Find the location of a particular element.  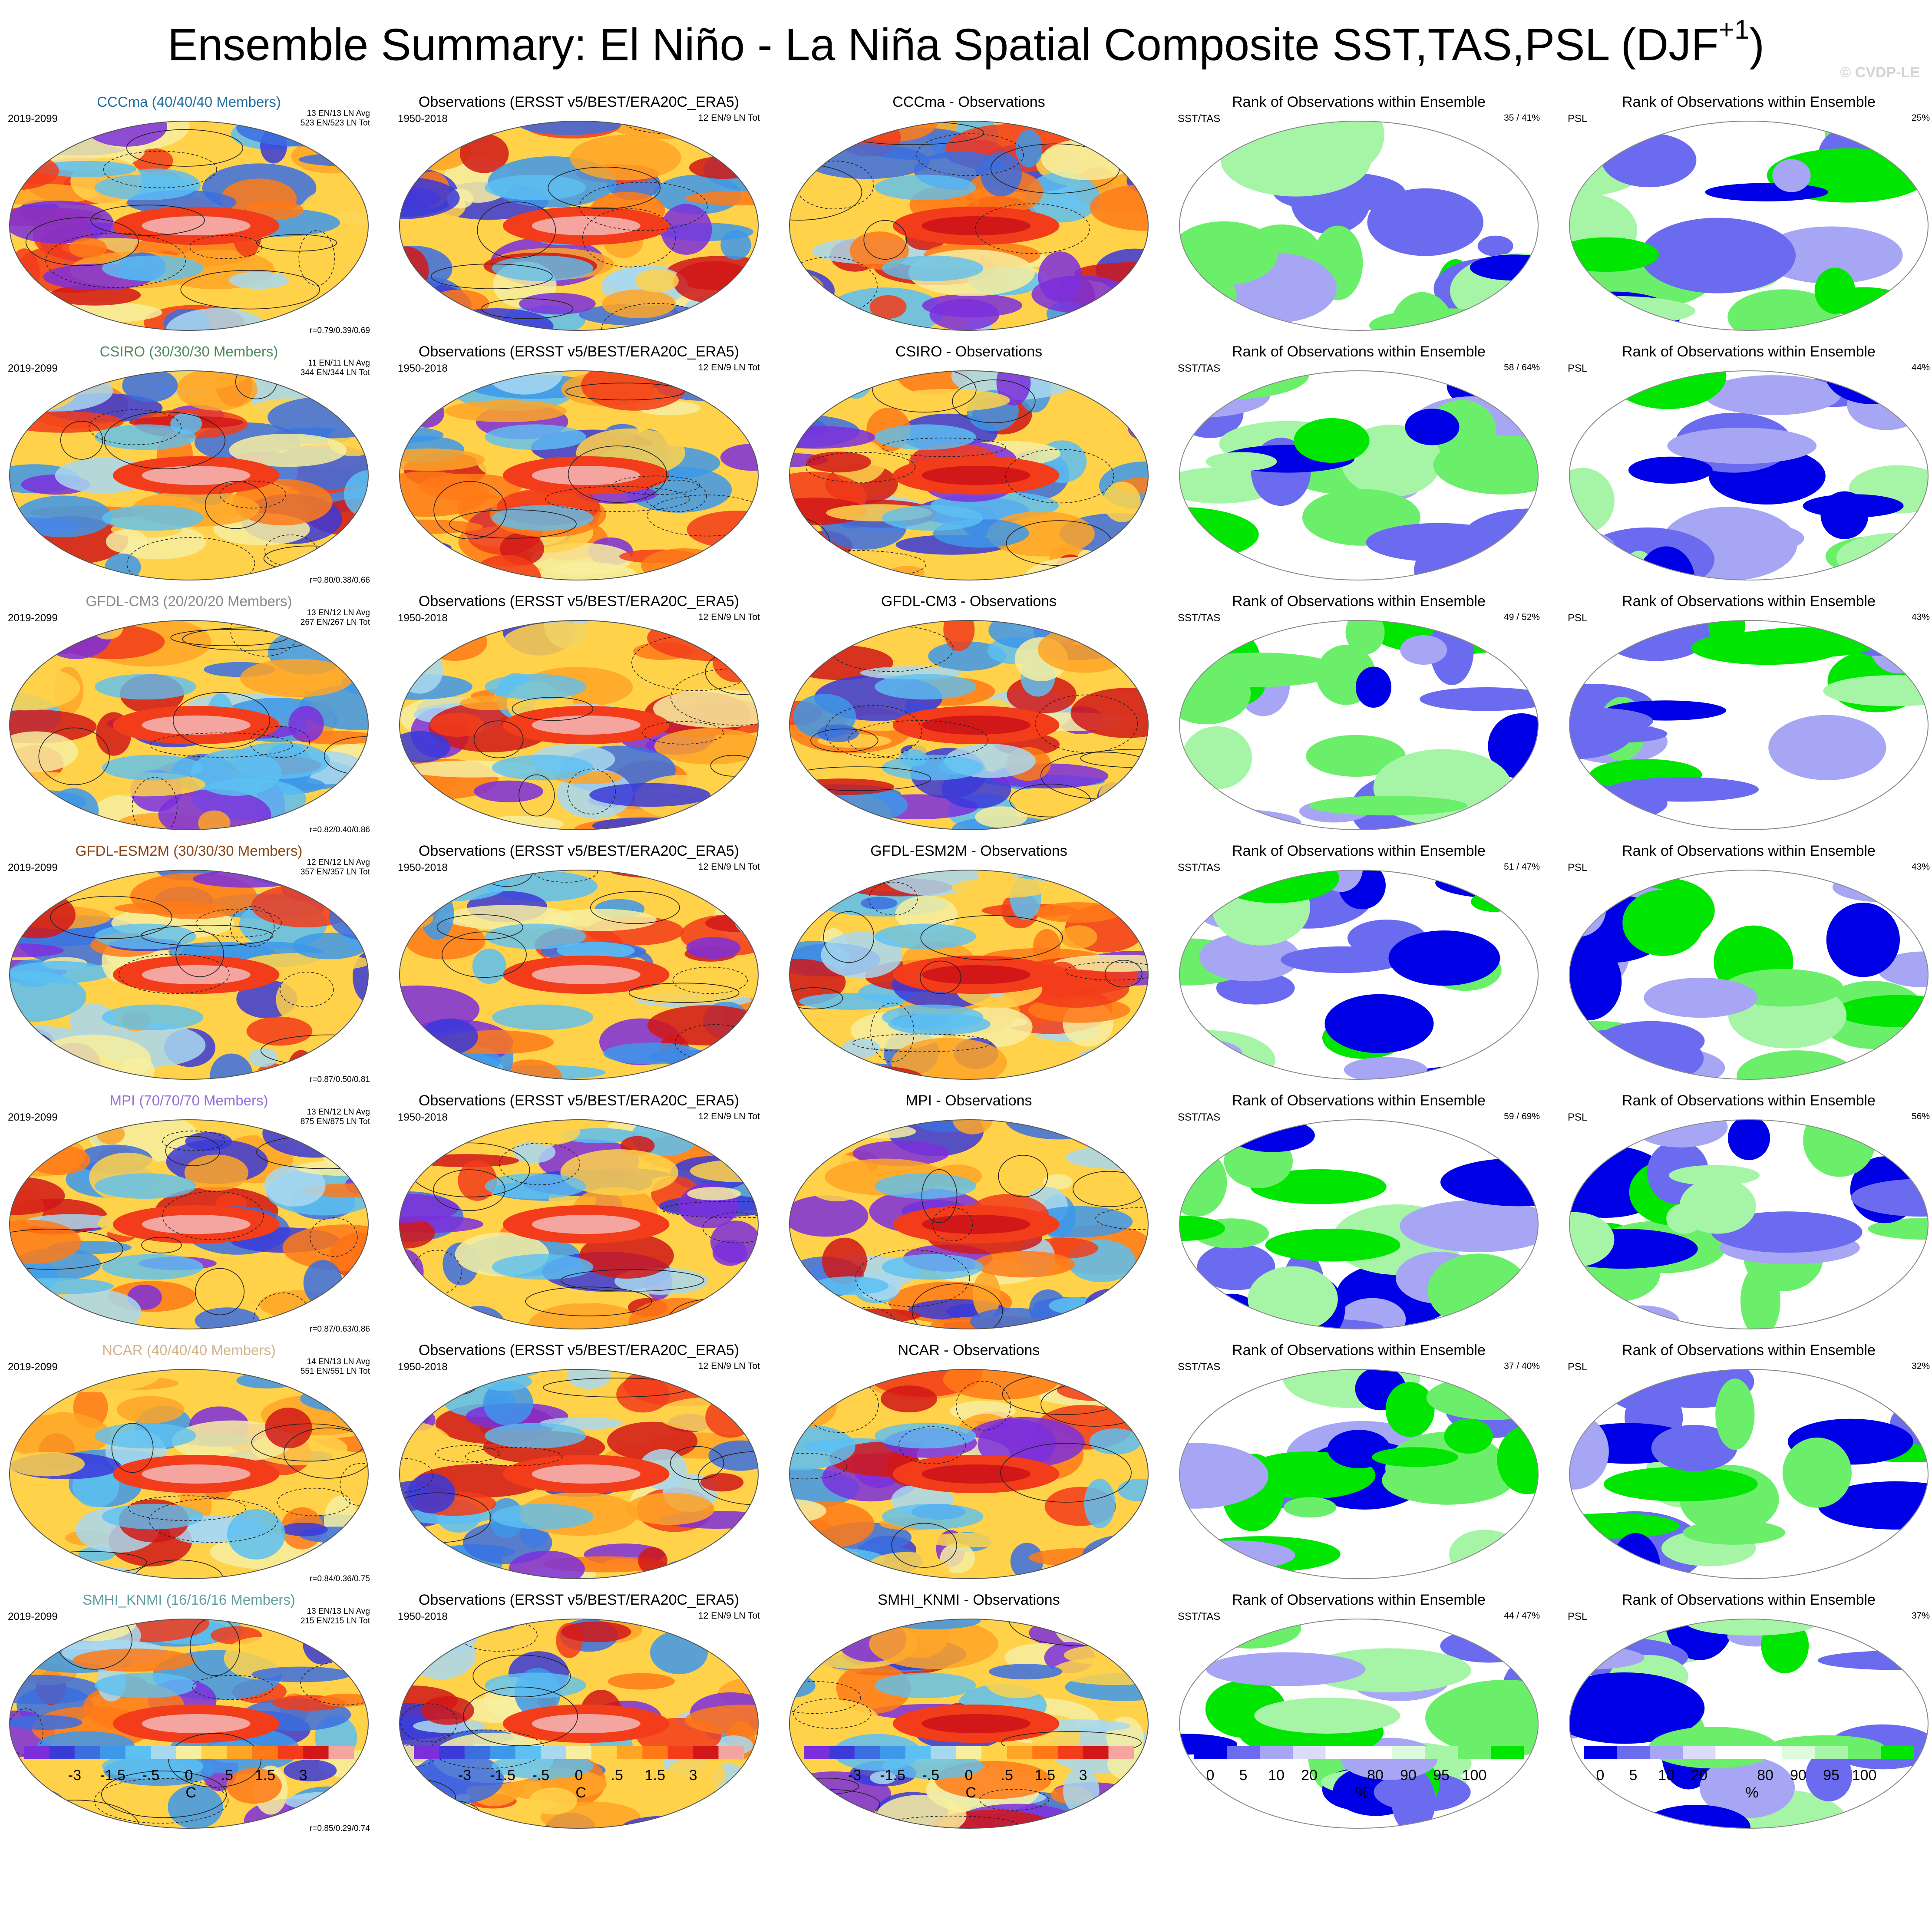

colorbar-tick-label: 1.5 is located at coordinates (265, 1775).